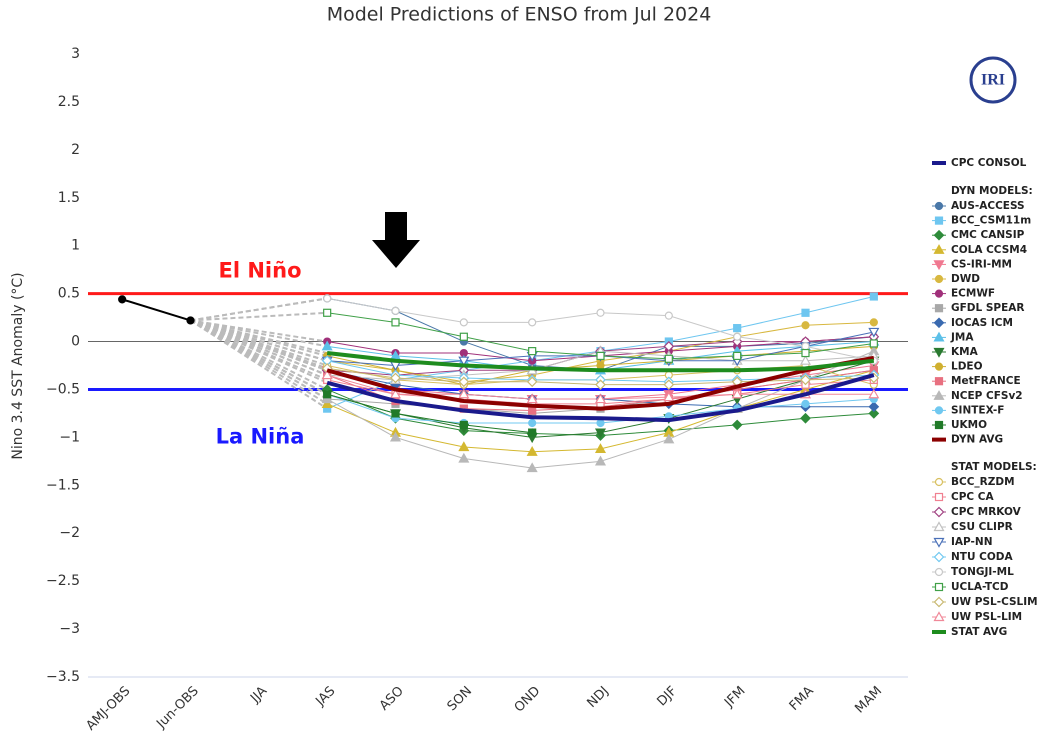  Describe the element at coordinates (528, 700) in the screenshot. I see `x-tick-label: OND` at that location.